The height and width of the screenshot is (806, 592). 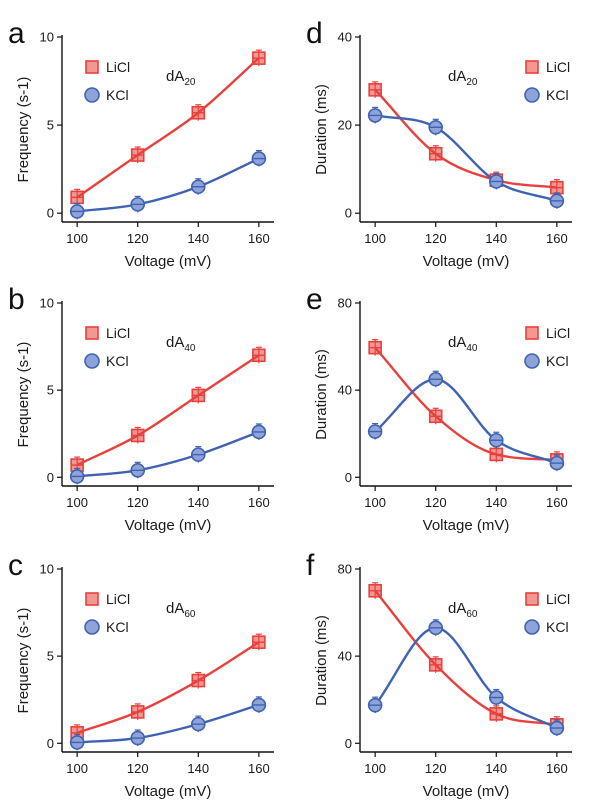 What do you see at coordinates (314, 299) in the screenshot?
I see `panel-letter: e` at bounding box center [314, 299].